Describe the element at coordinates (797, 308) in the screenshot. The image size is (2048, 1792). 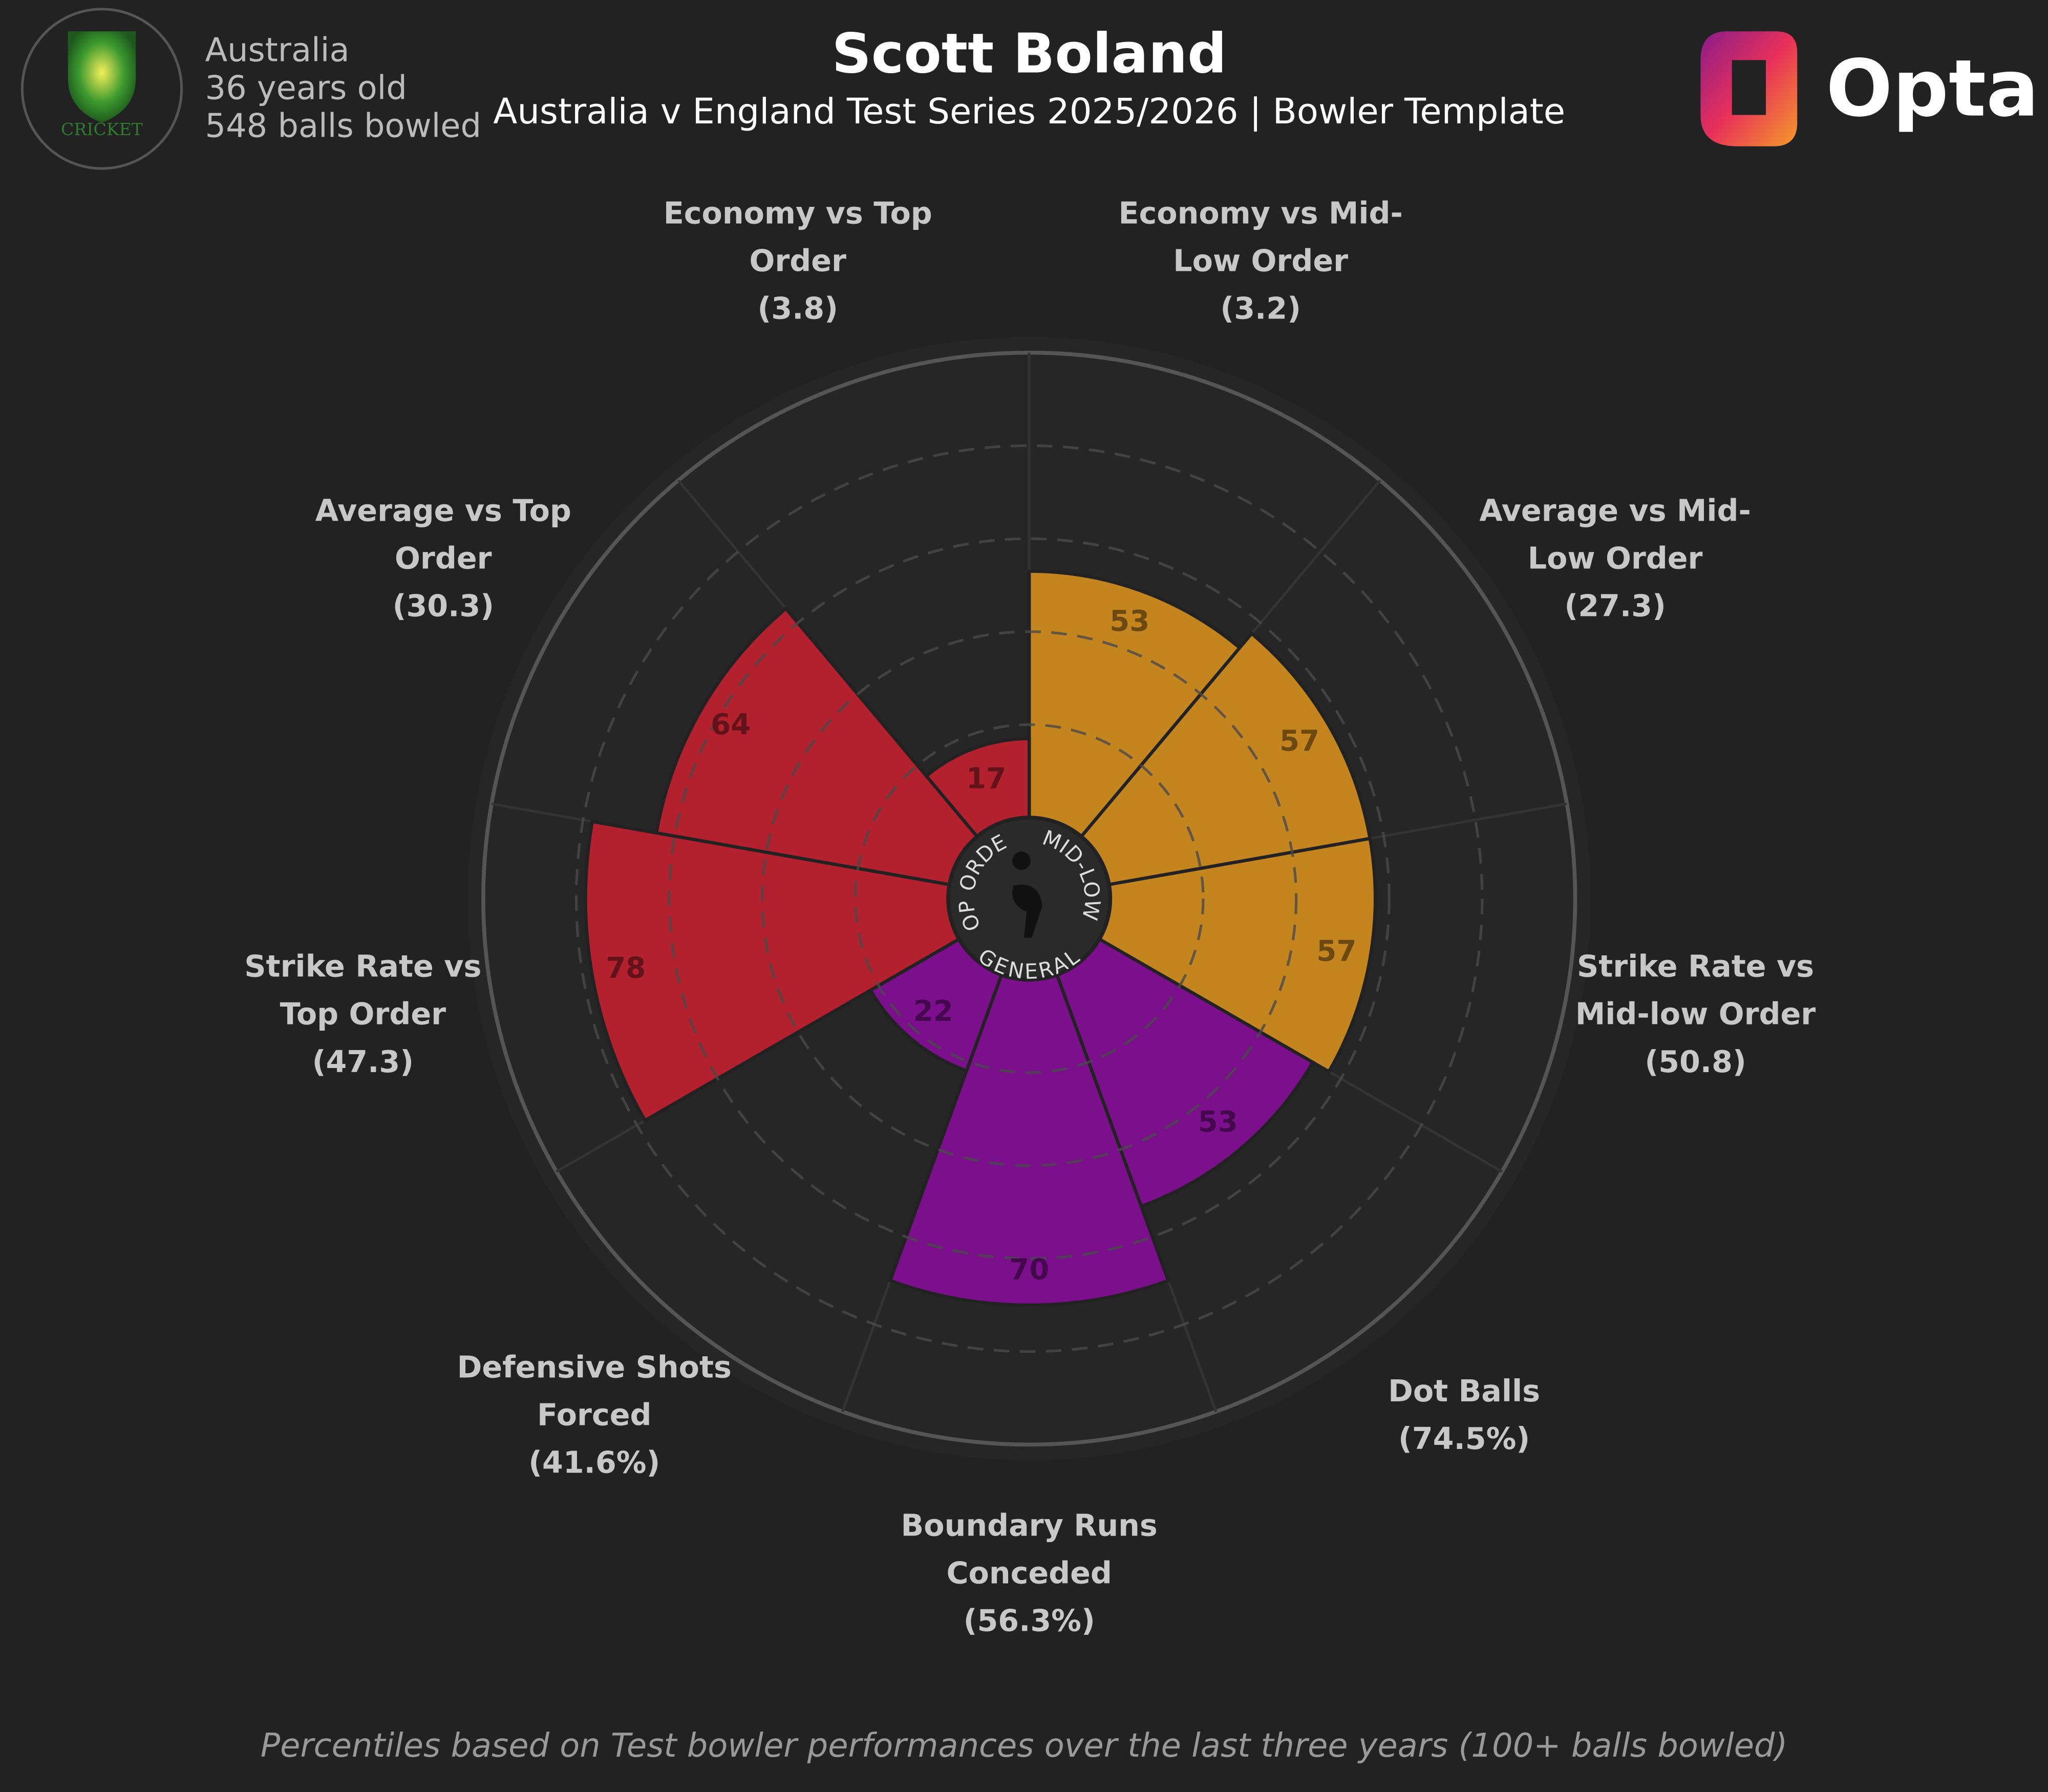
I see `raw-value-label: (3.8)` at that location.